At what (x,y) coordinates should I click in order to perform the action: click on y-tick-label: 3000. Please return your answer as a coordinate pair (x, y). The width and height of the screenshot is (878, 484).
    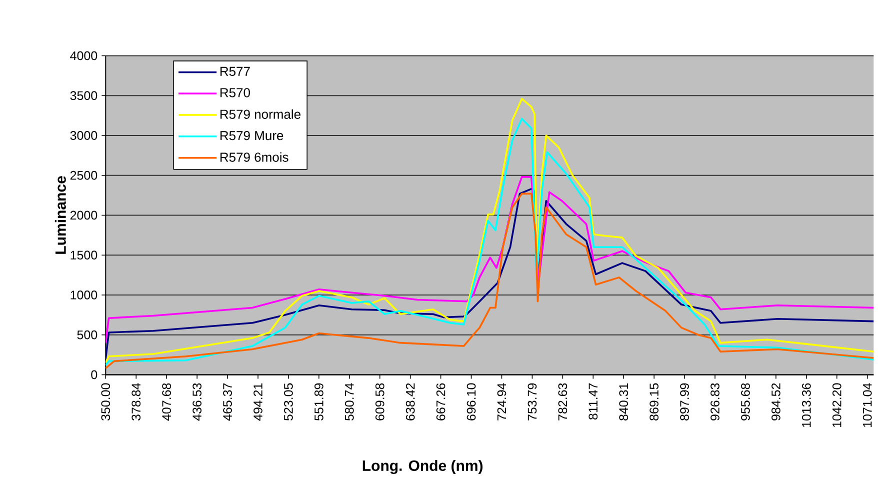
    Looking at the image, I should click on (84, 135).